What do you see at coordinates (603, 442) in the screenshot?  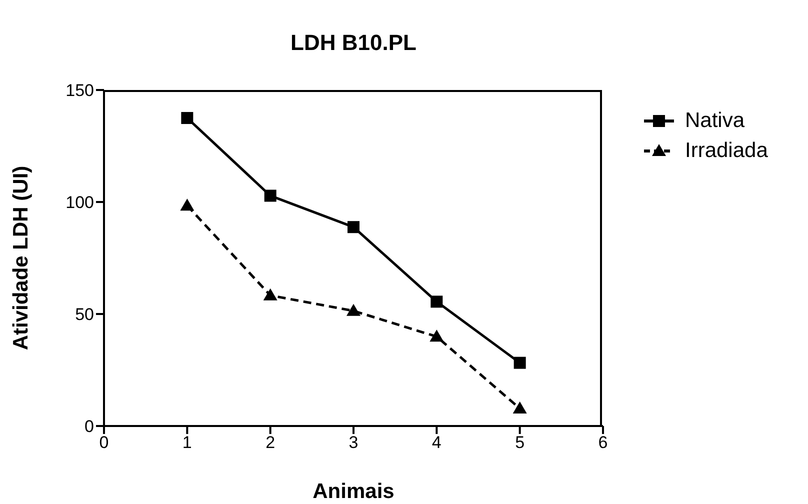 I see `x-tick-label: 6` at bounding box center [603, 442].